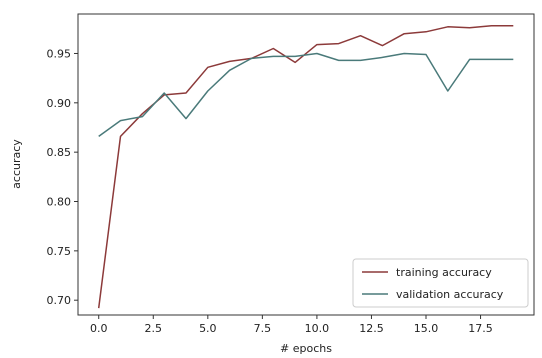 The height and width of the screenshot is (358, 542). I want to click on x-tick-label: 7.5, so click(263, 328).